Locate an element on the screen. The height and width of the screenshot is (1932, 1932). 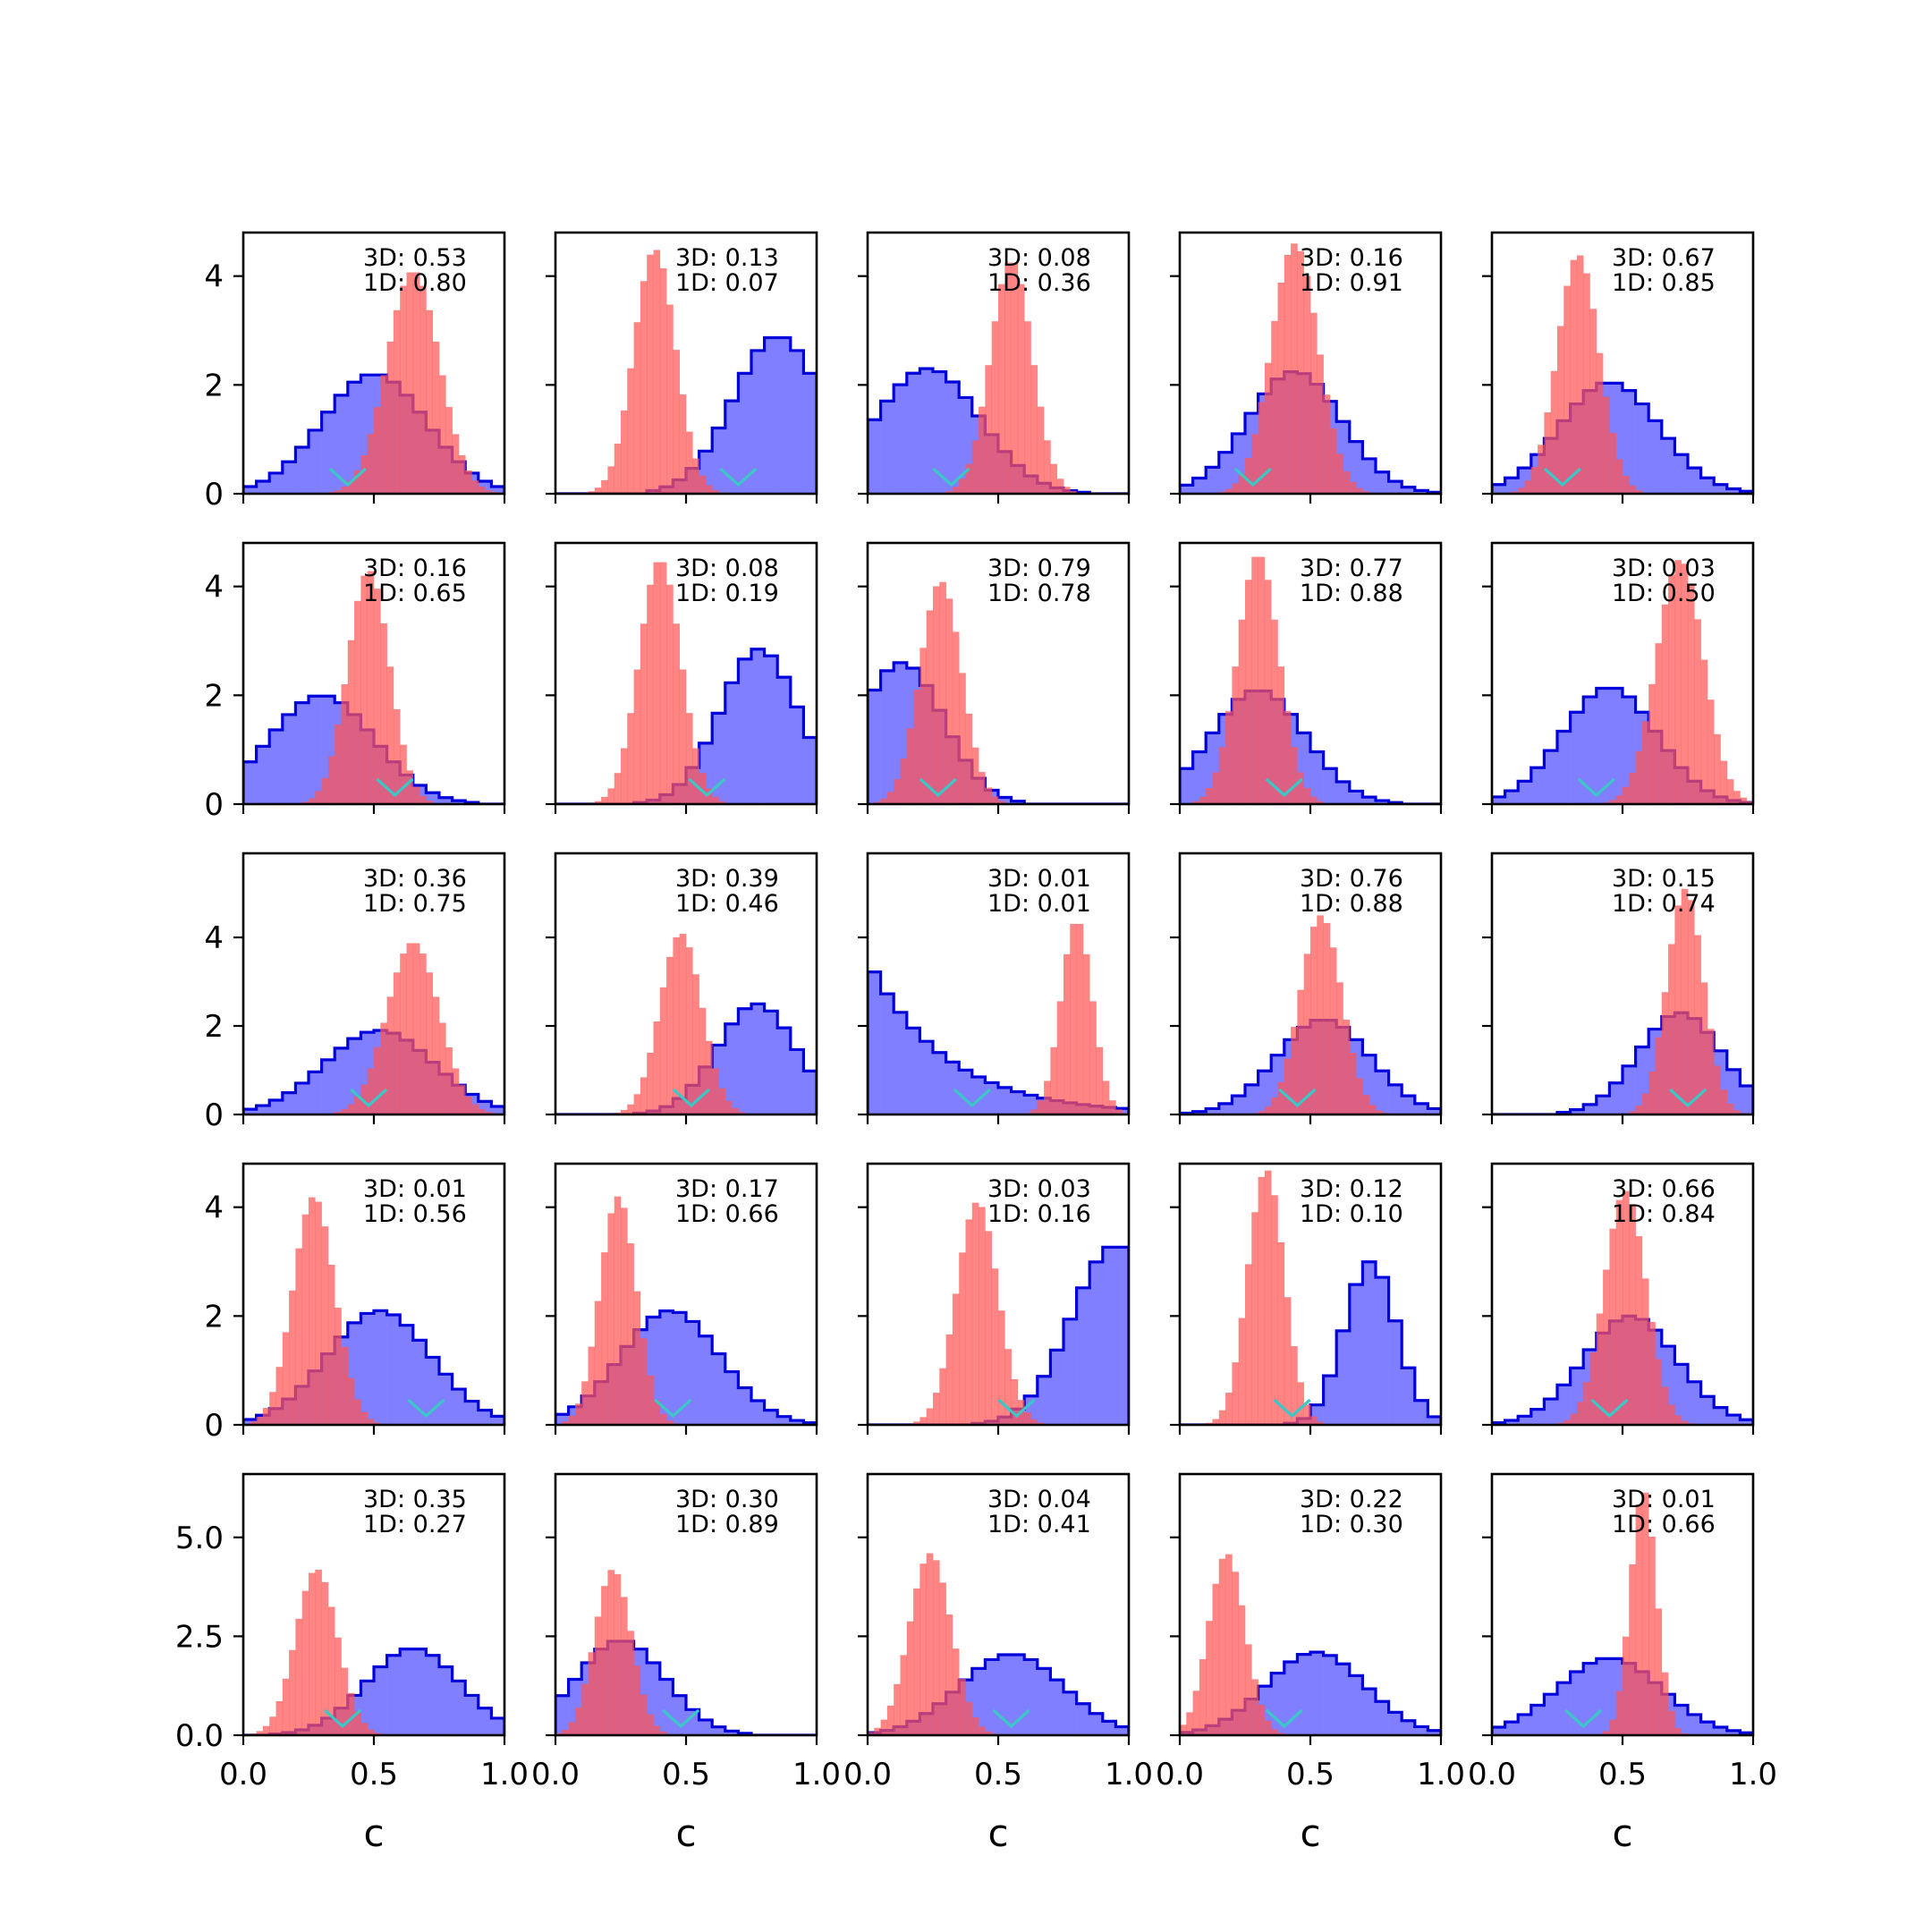
annotation-3d: 3D: 0.53 is located at coordinates (415, 258).